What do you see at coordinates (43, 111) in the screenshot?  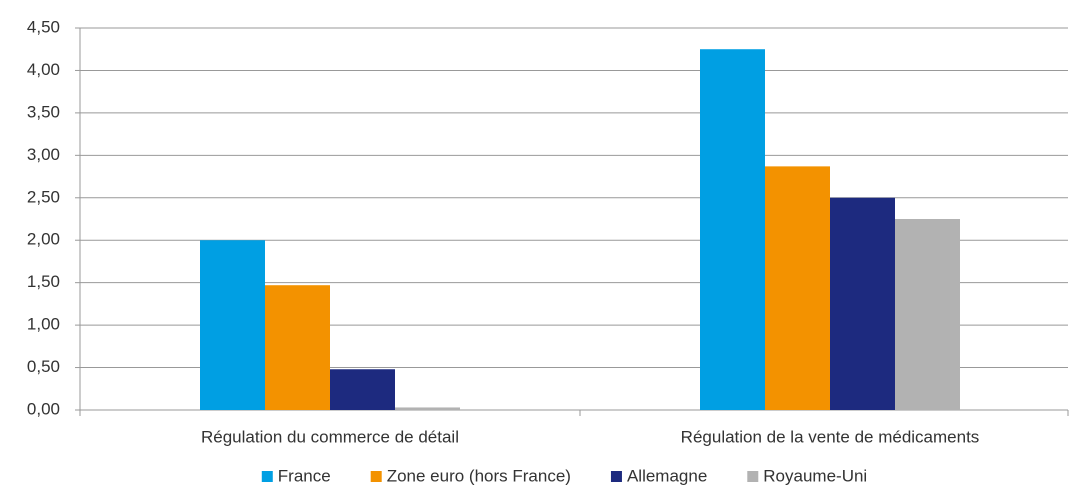 I see `y-tick-label: 3,50` at bounding box center [43, 111].